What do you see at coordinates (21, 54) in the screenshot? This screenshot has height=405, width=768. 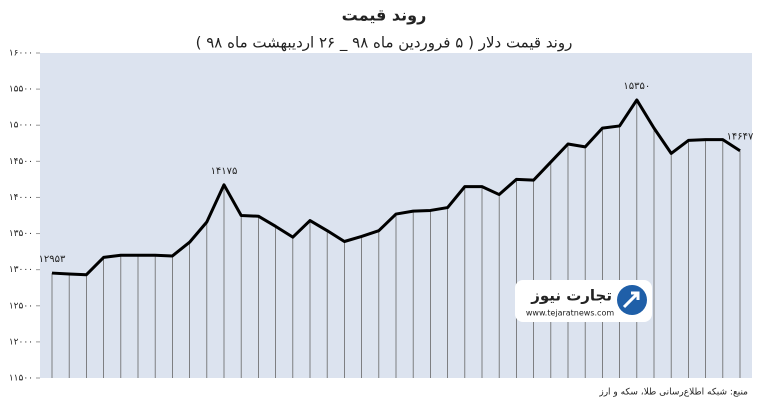 I see `y-tick-label: ۱۶۰۰۰` at bounding box center [21, 54].